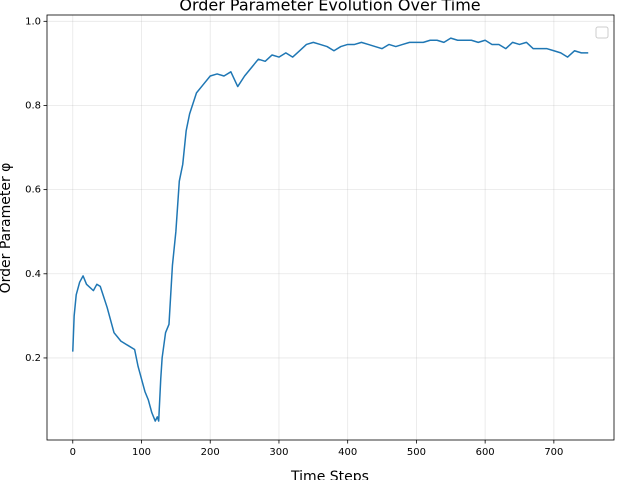 Image resolution: width=640 pixels, height=480 pixels. I want to click on x-tick-label: 500, so click(416, 452).